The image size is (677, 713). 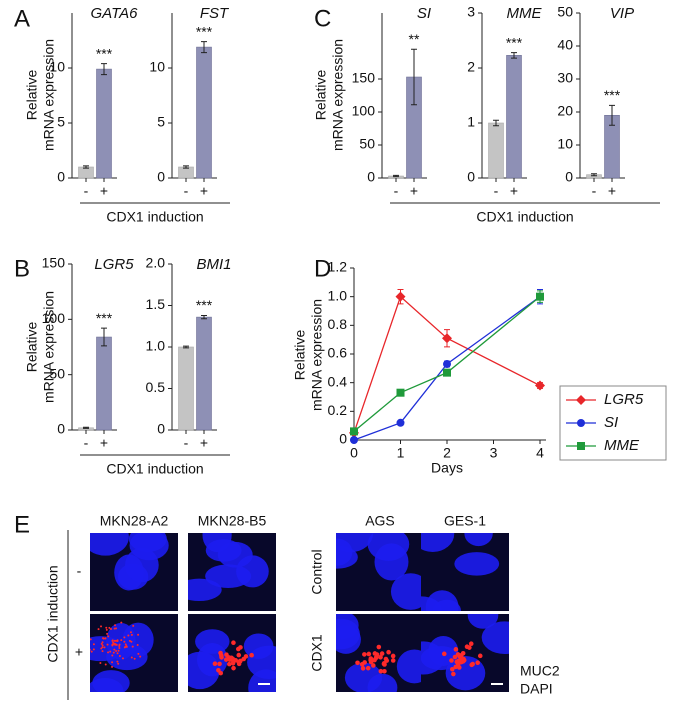 I want to click on y-tick-label: 3, so click(x=471, y=12).